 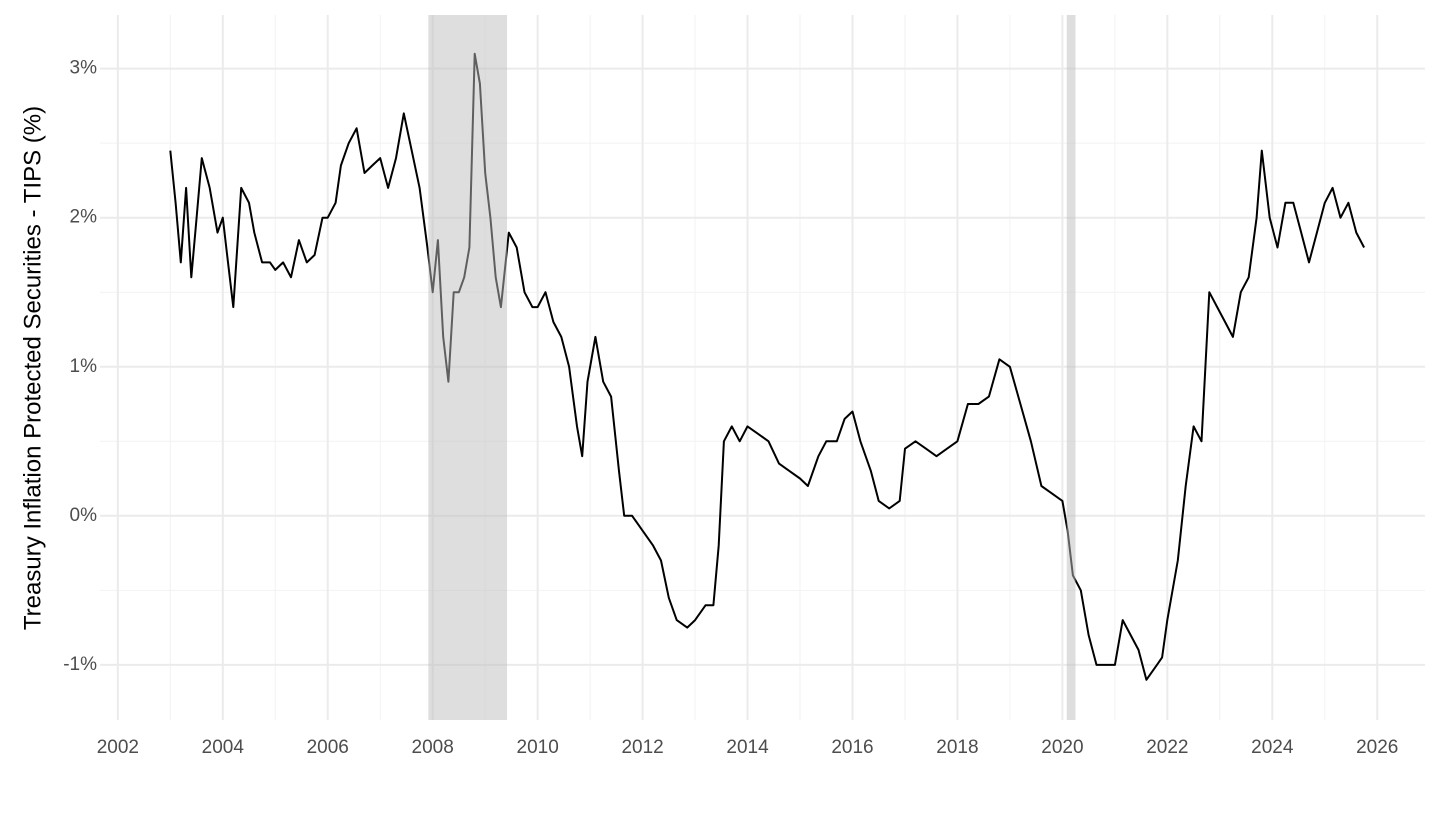 What do you see at coordinates (84, 515) in the screenshot?
I see `y-tick-label: 0%` at bounding box center [84, 515].